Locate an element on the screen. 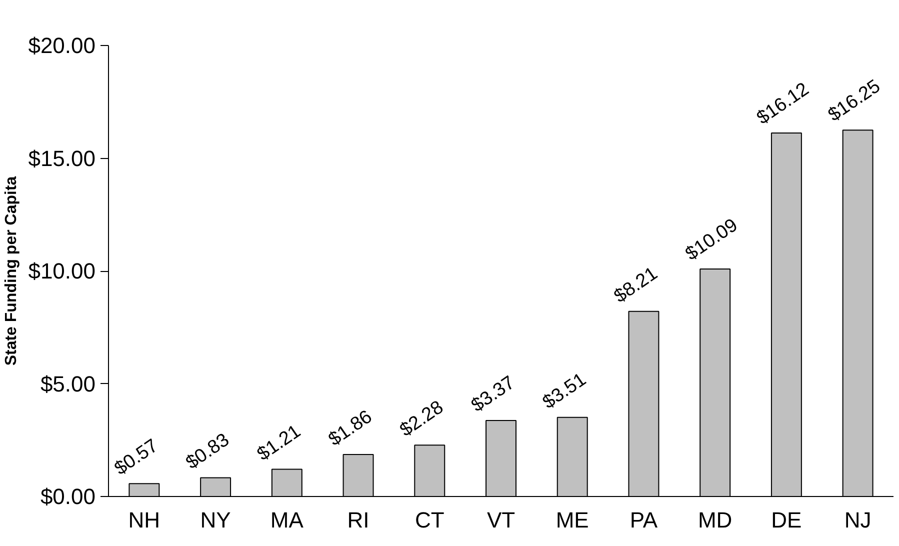  x-tick-label: MD is located at coordinates (715, 520).